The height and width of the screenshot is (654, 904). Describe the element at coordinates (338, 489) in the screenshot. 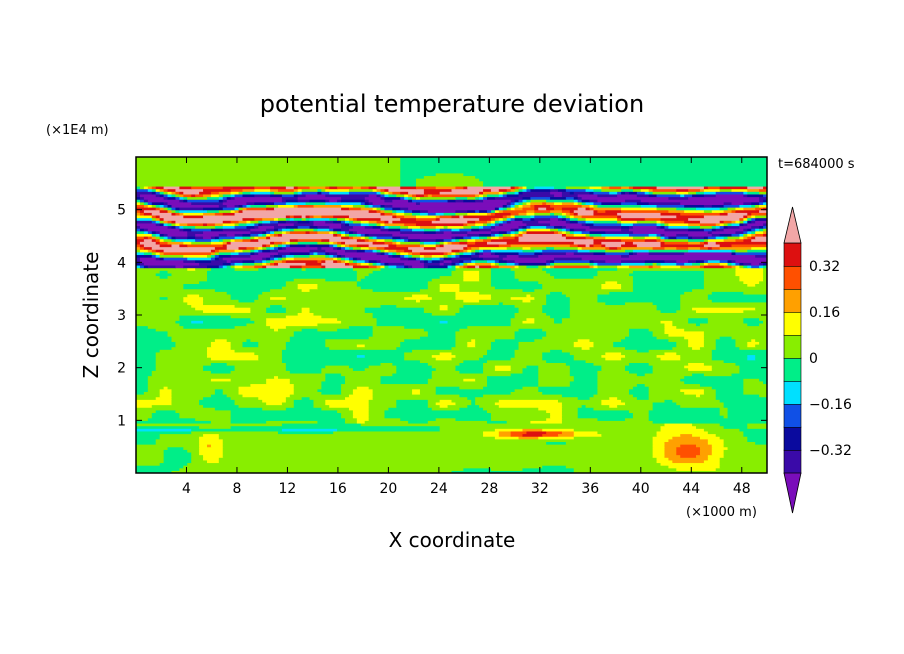

I see `x-tick-label: 16` at that location.